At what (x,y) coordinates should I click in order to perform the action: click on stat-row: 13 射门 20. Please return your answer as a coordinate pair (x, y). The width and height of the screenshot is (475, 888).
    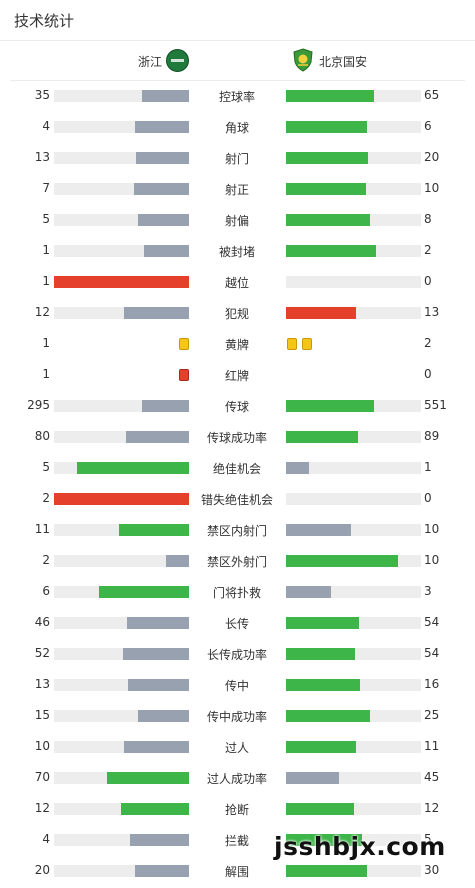
    Looking at the image, I should click on (237, 158).